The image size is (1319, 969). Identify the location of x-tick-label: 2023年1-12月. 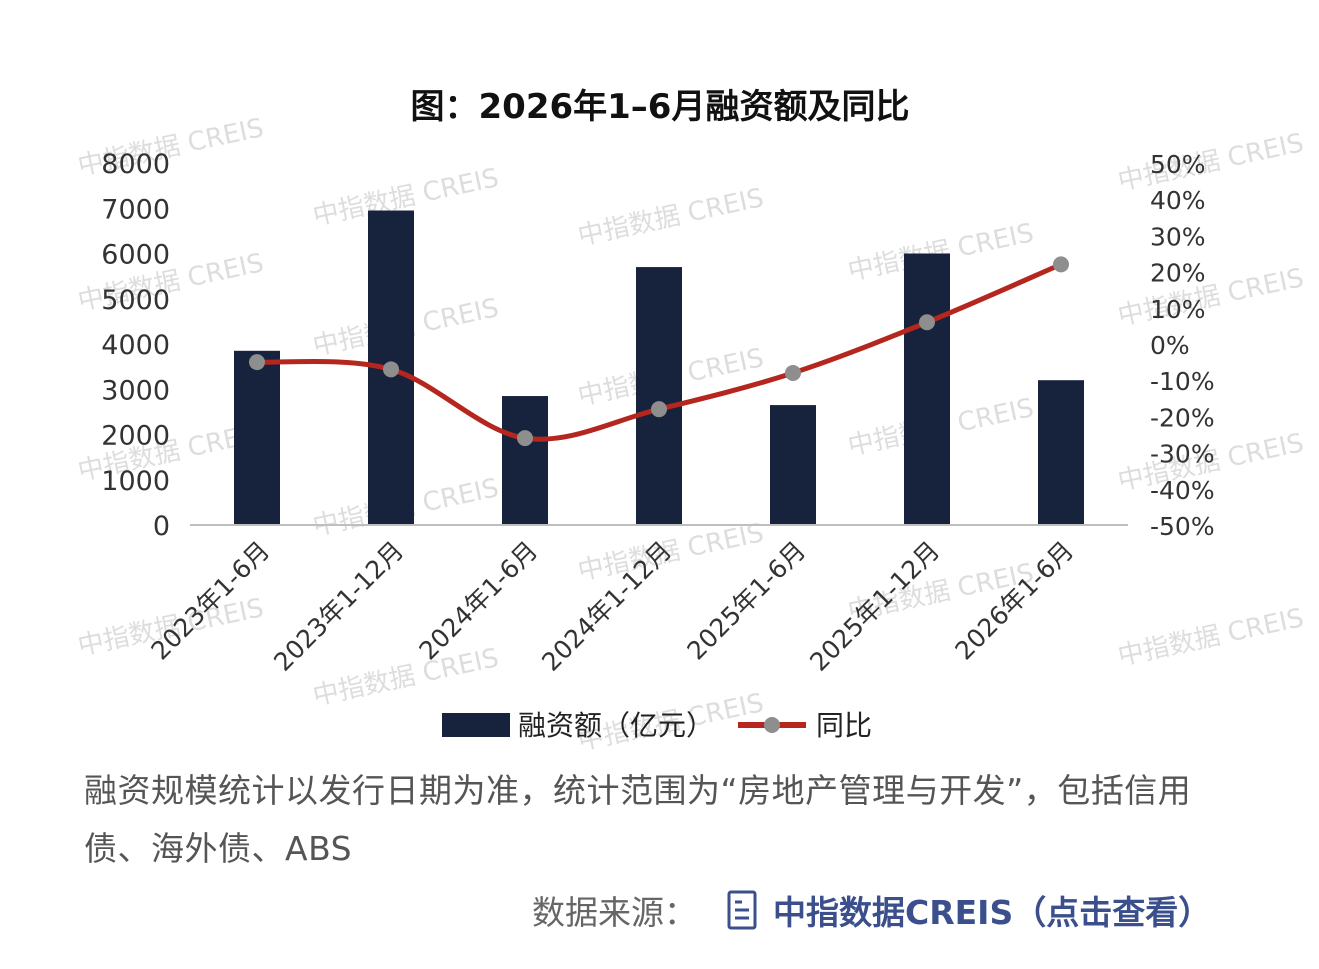
(338, 606).